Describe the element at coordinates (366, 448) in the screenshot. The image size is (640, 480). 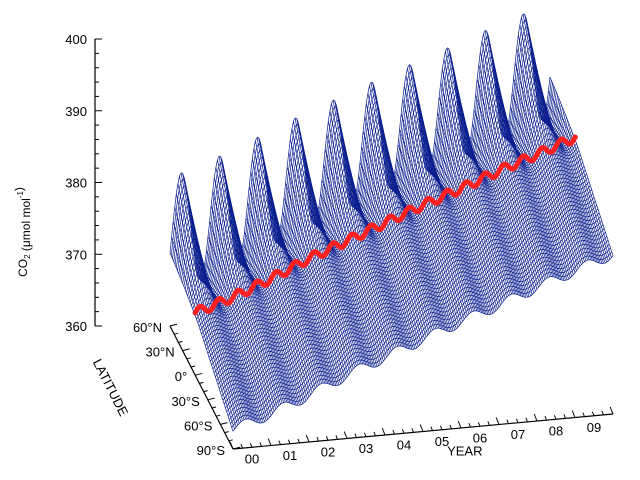
I see `year-tick-label: 03` at that location.